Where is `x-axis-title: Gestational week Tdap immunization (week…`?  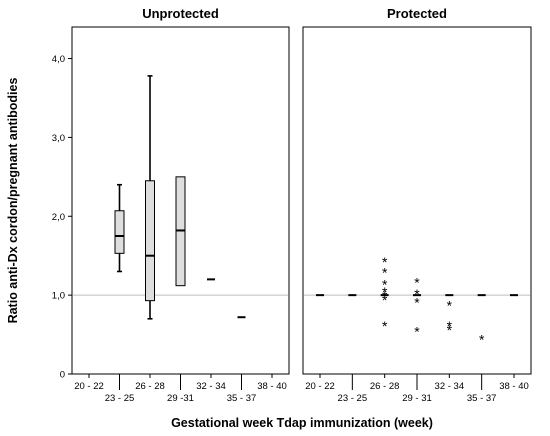 x-axis-title: Gestational week Tdap immunization (week… is located at coordinates (302, 423).